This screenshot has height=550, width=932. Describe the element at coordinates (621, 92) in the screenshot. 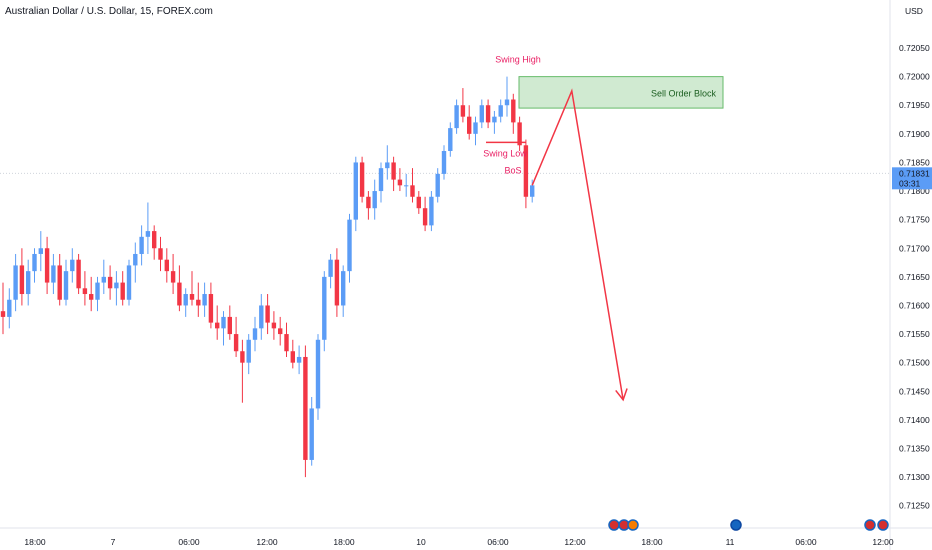

I see `sell-order-block-zone` at that location.